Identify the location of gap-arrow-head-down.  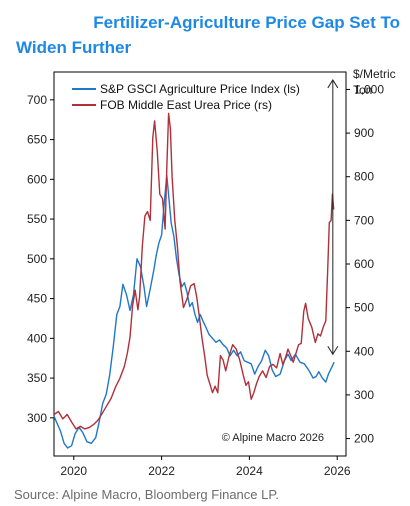
(333, 350).